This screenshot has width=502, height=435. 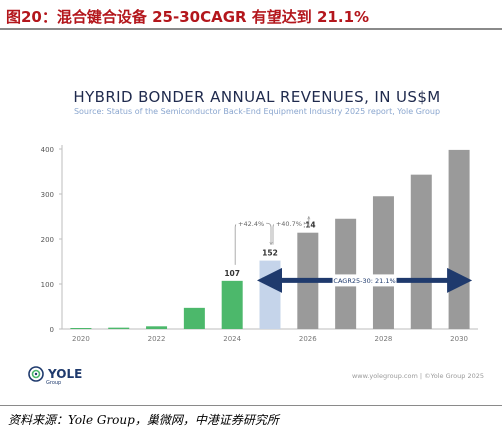 I want to click on y-tick-label: 100, so click(x=47, y=285).